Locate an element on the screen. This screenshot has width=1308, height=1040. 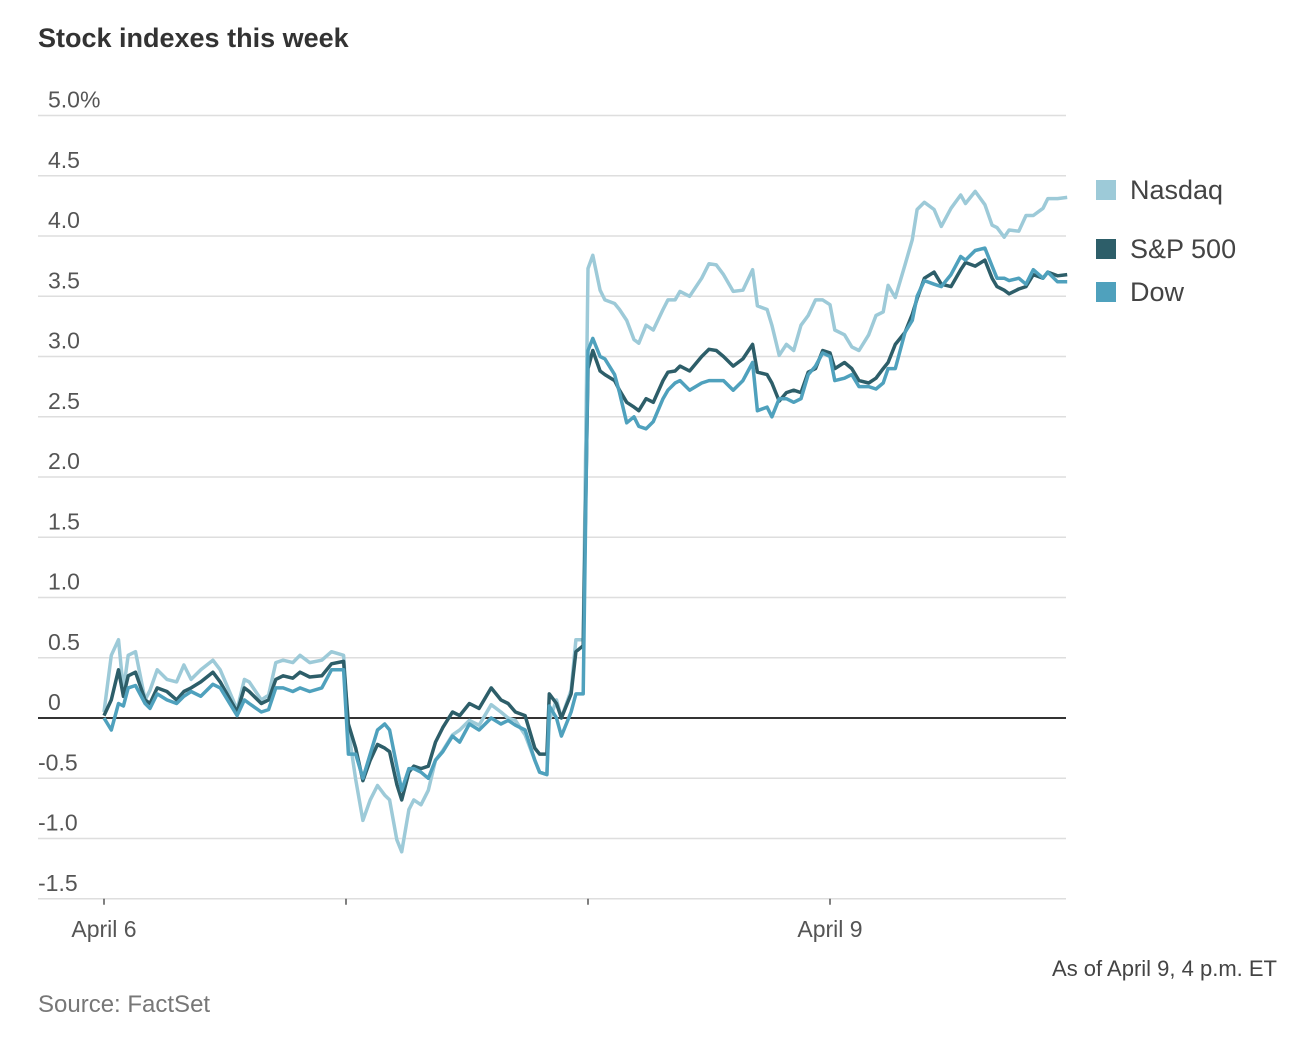
legend-label: Nasdaq is located at coordinates (1176, 190).